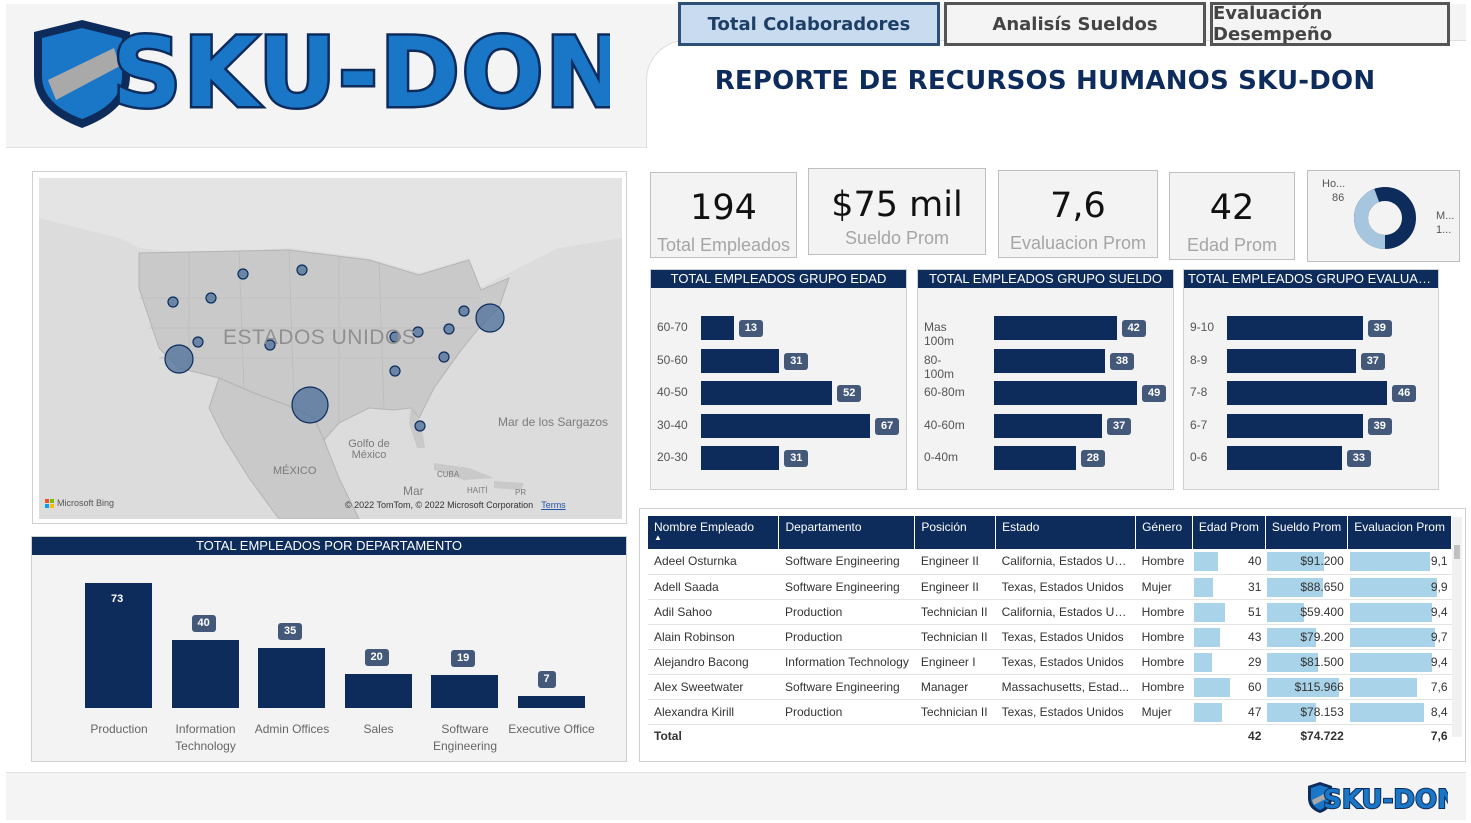 The height and width of the screenshot is (823, 1471). What do you see at coordinates (79, 503) in the screenshot?
I see `bing-attribution: Microsoft Bing` at bounding box center [79, 503].